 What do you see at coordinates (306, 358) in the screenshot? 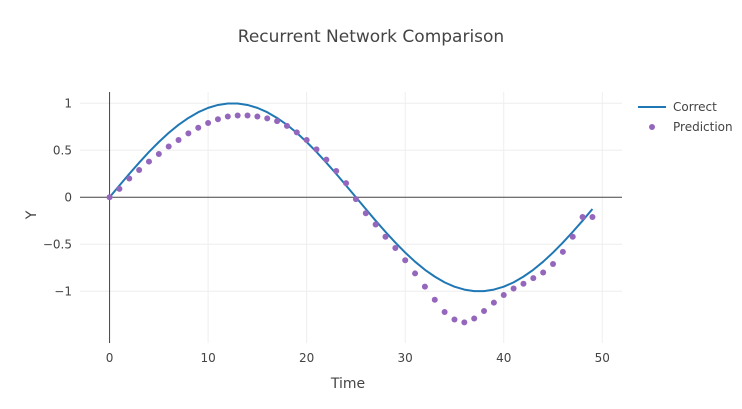
I see `x-tick-label: 20` at bounding box center [306, 358].